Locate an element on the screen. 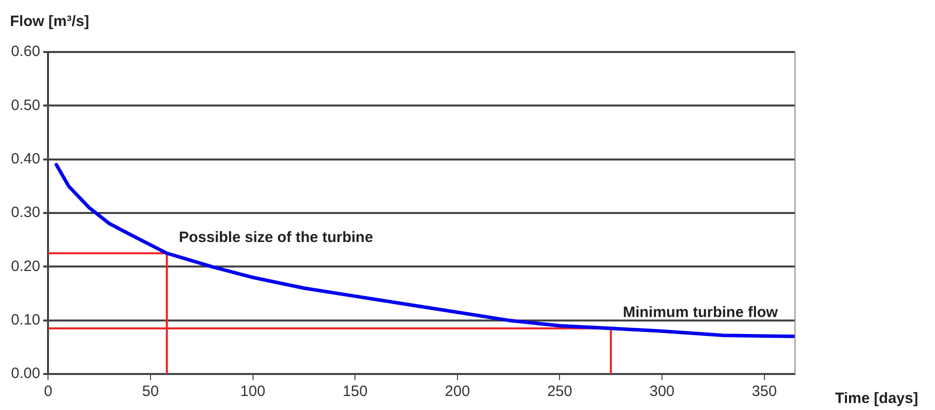 This screenshot has width=935, height=410. x-tick-label: 250 is located at coordinates (559, 391).